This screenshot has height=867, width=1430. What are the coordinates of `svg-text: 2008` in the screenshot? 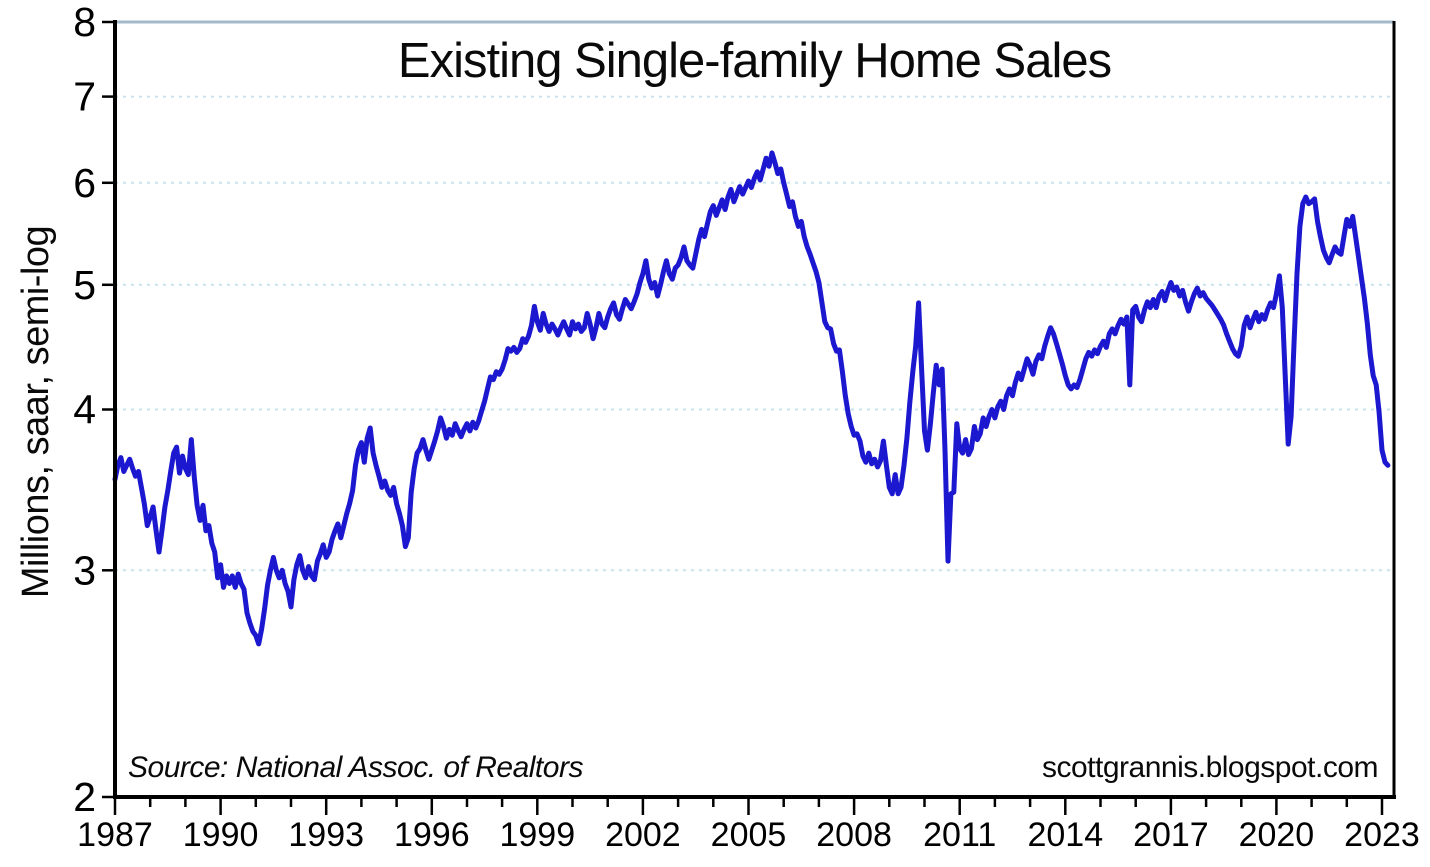 It's located at (854, 835).